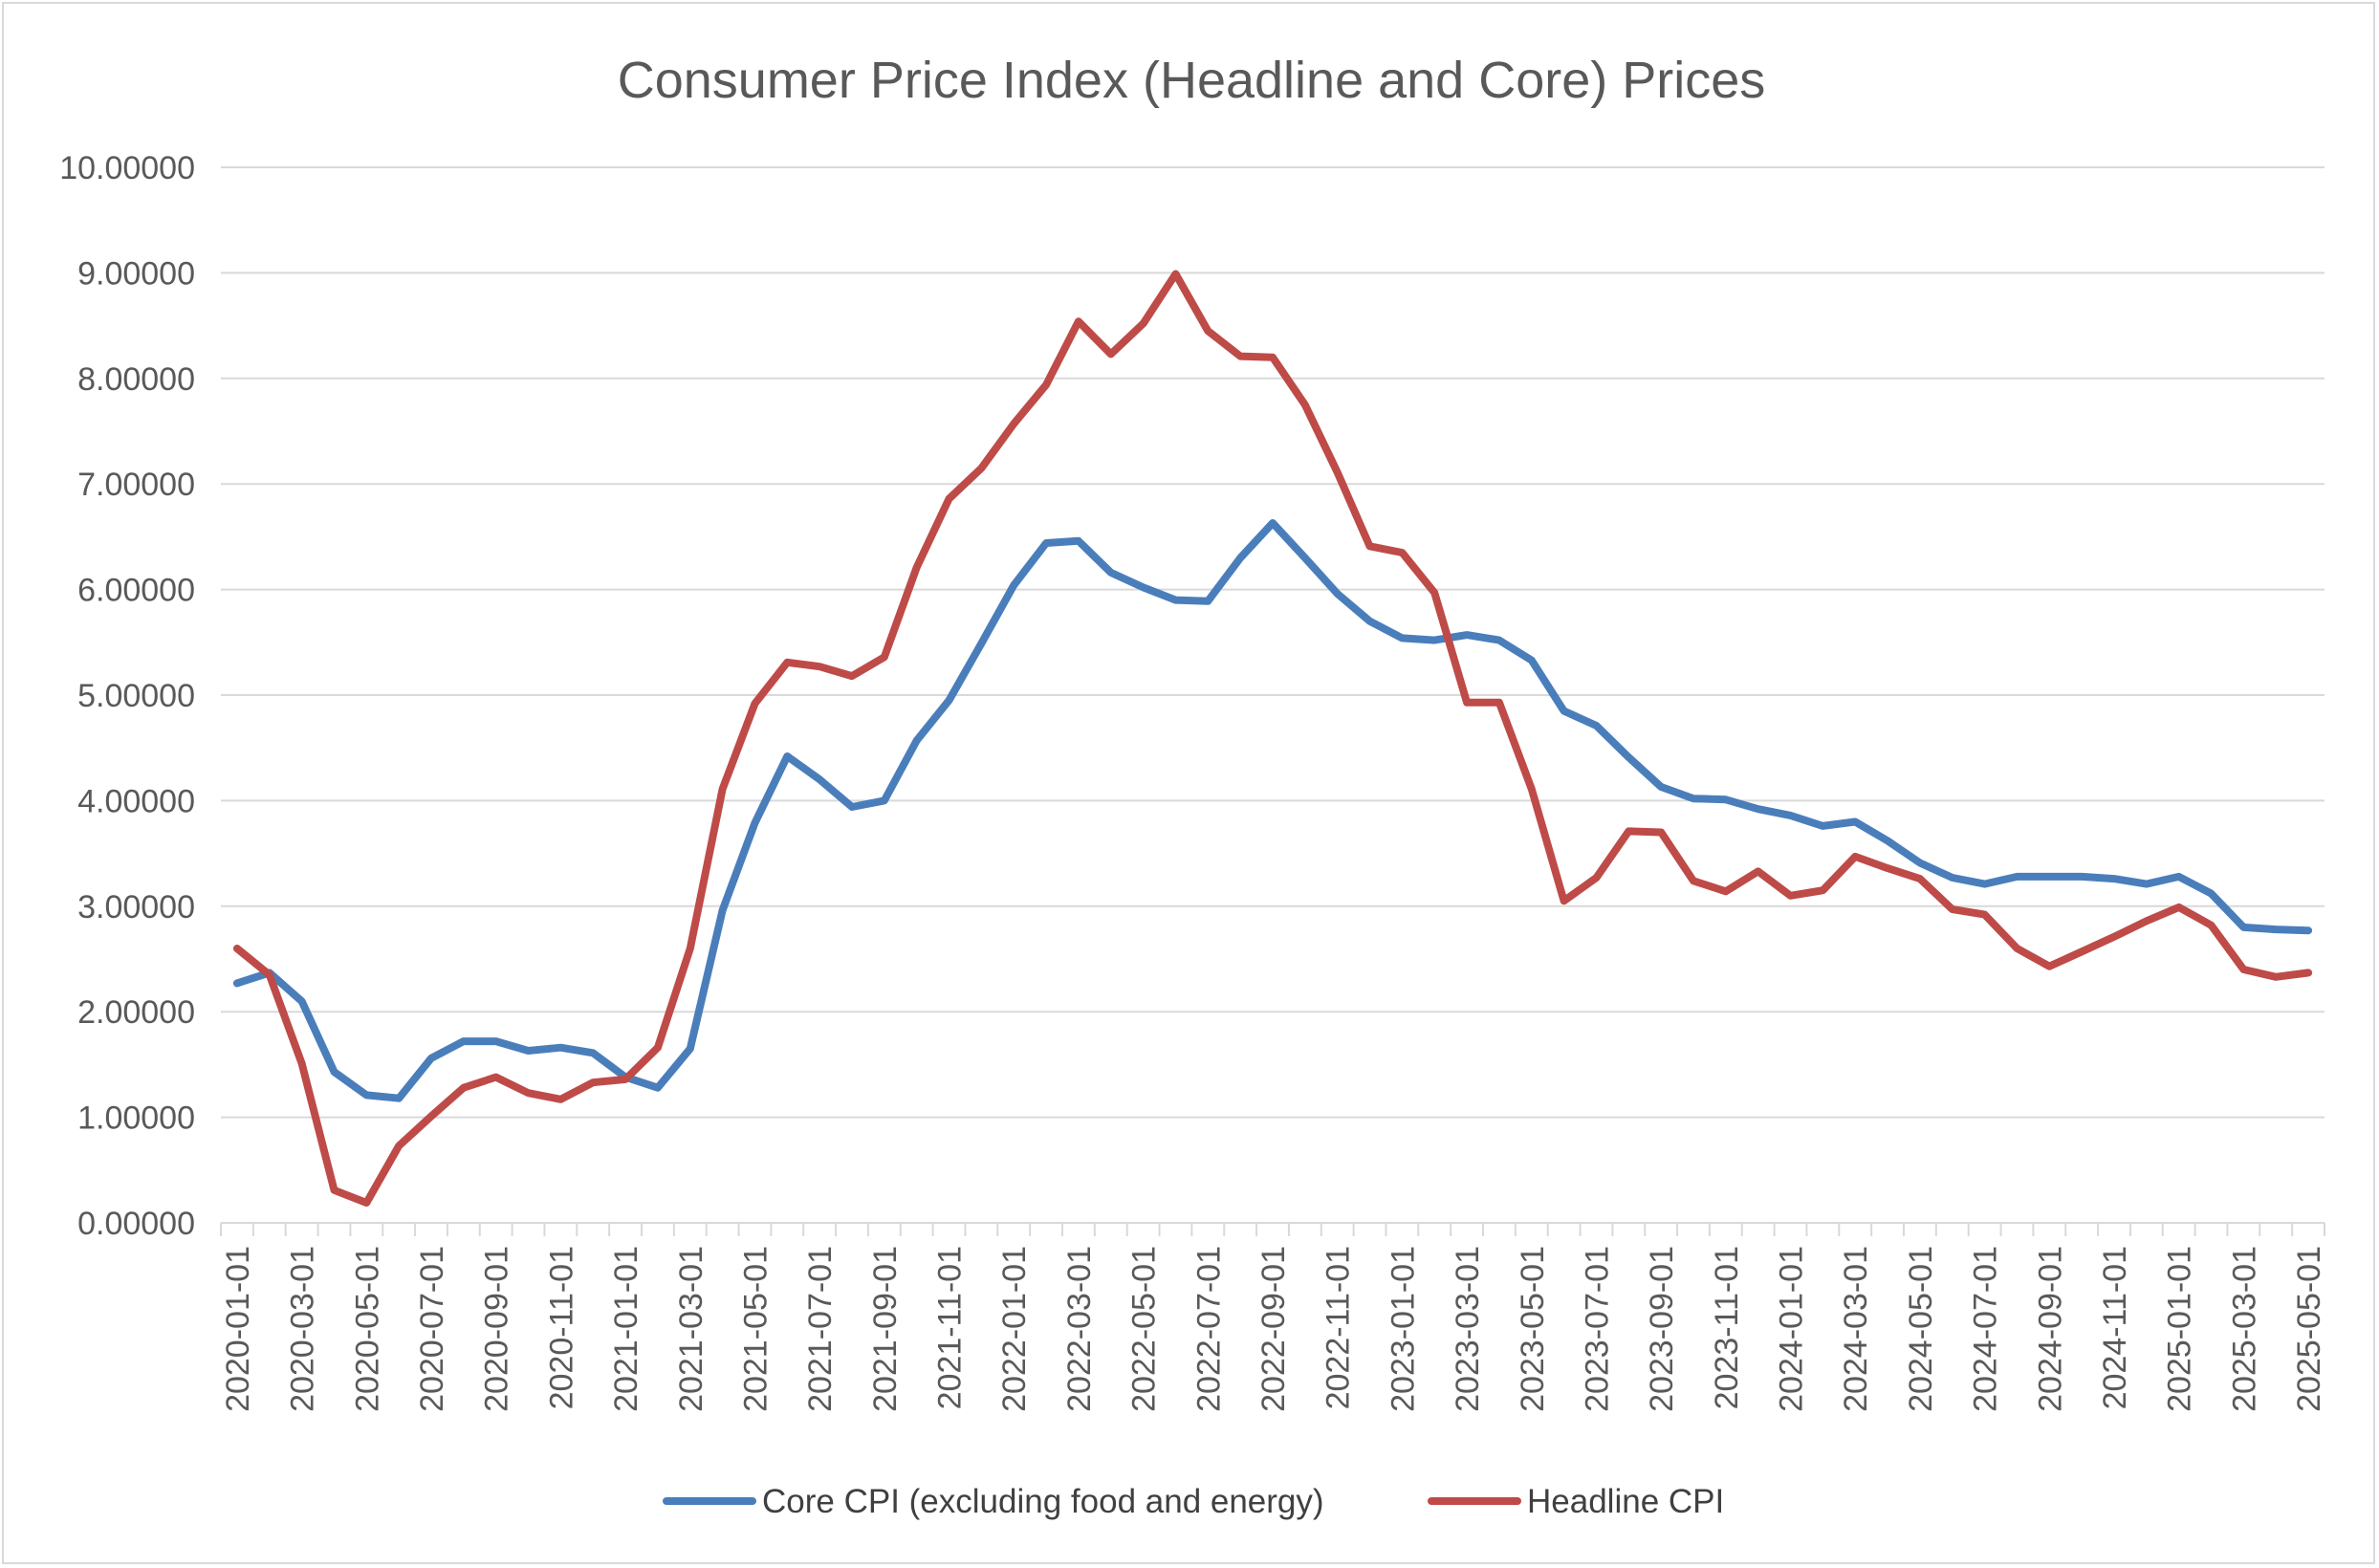 This screenshot has height=1568, width=2379. I want to click on x-tick-label: 2022-01-01, so click(1015, 1329).